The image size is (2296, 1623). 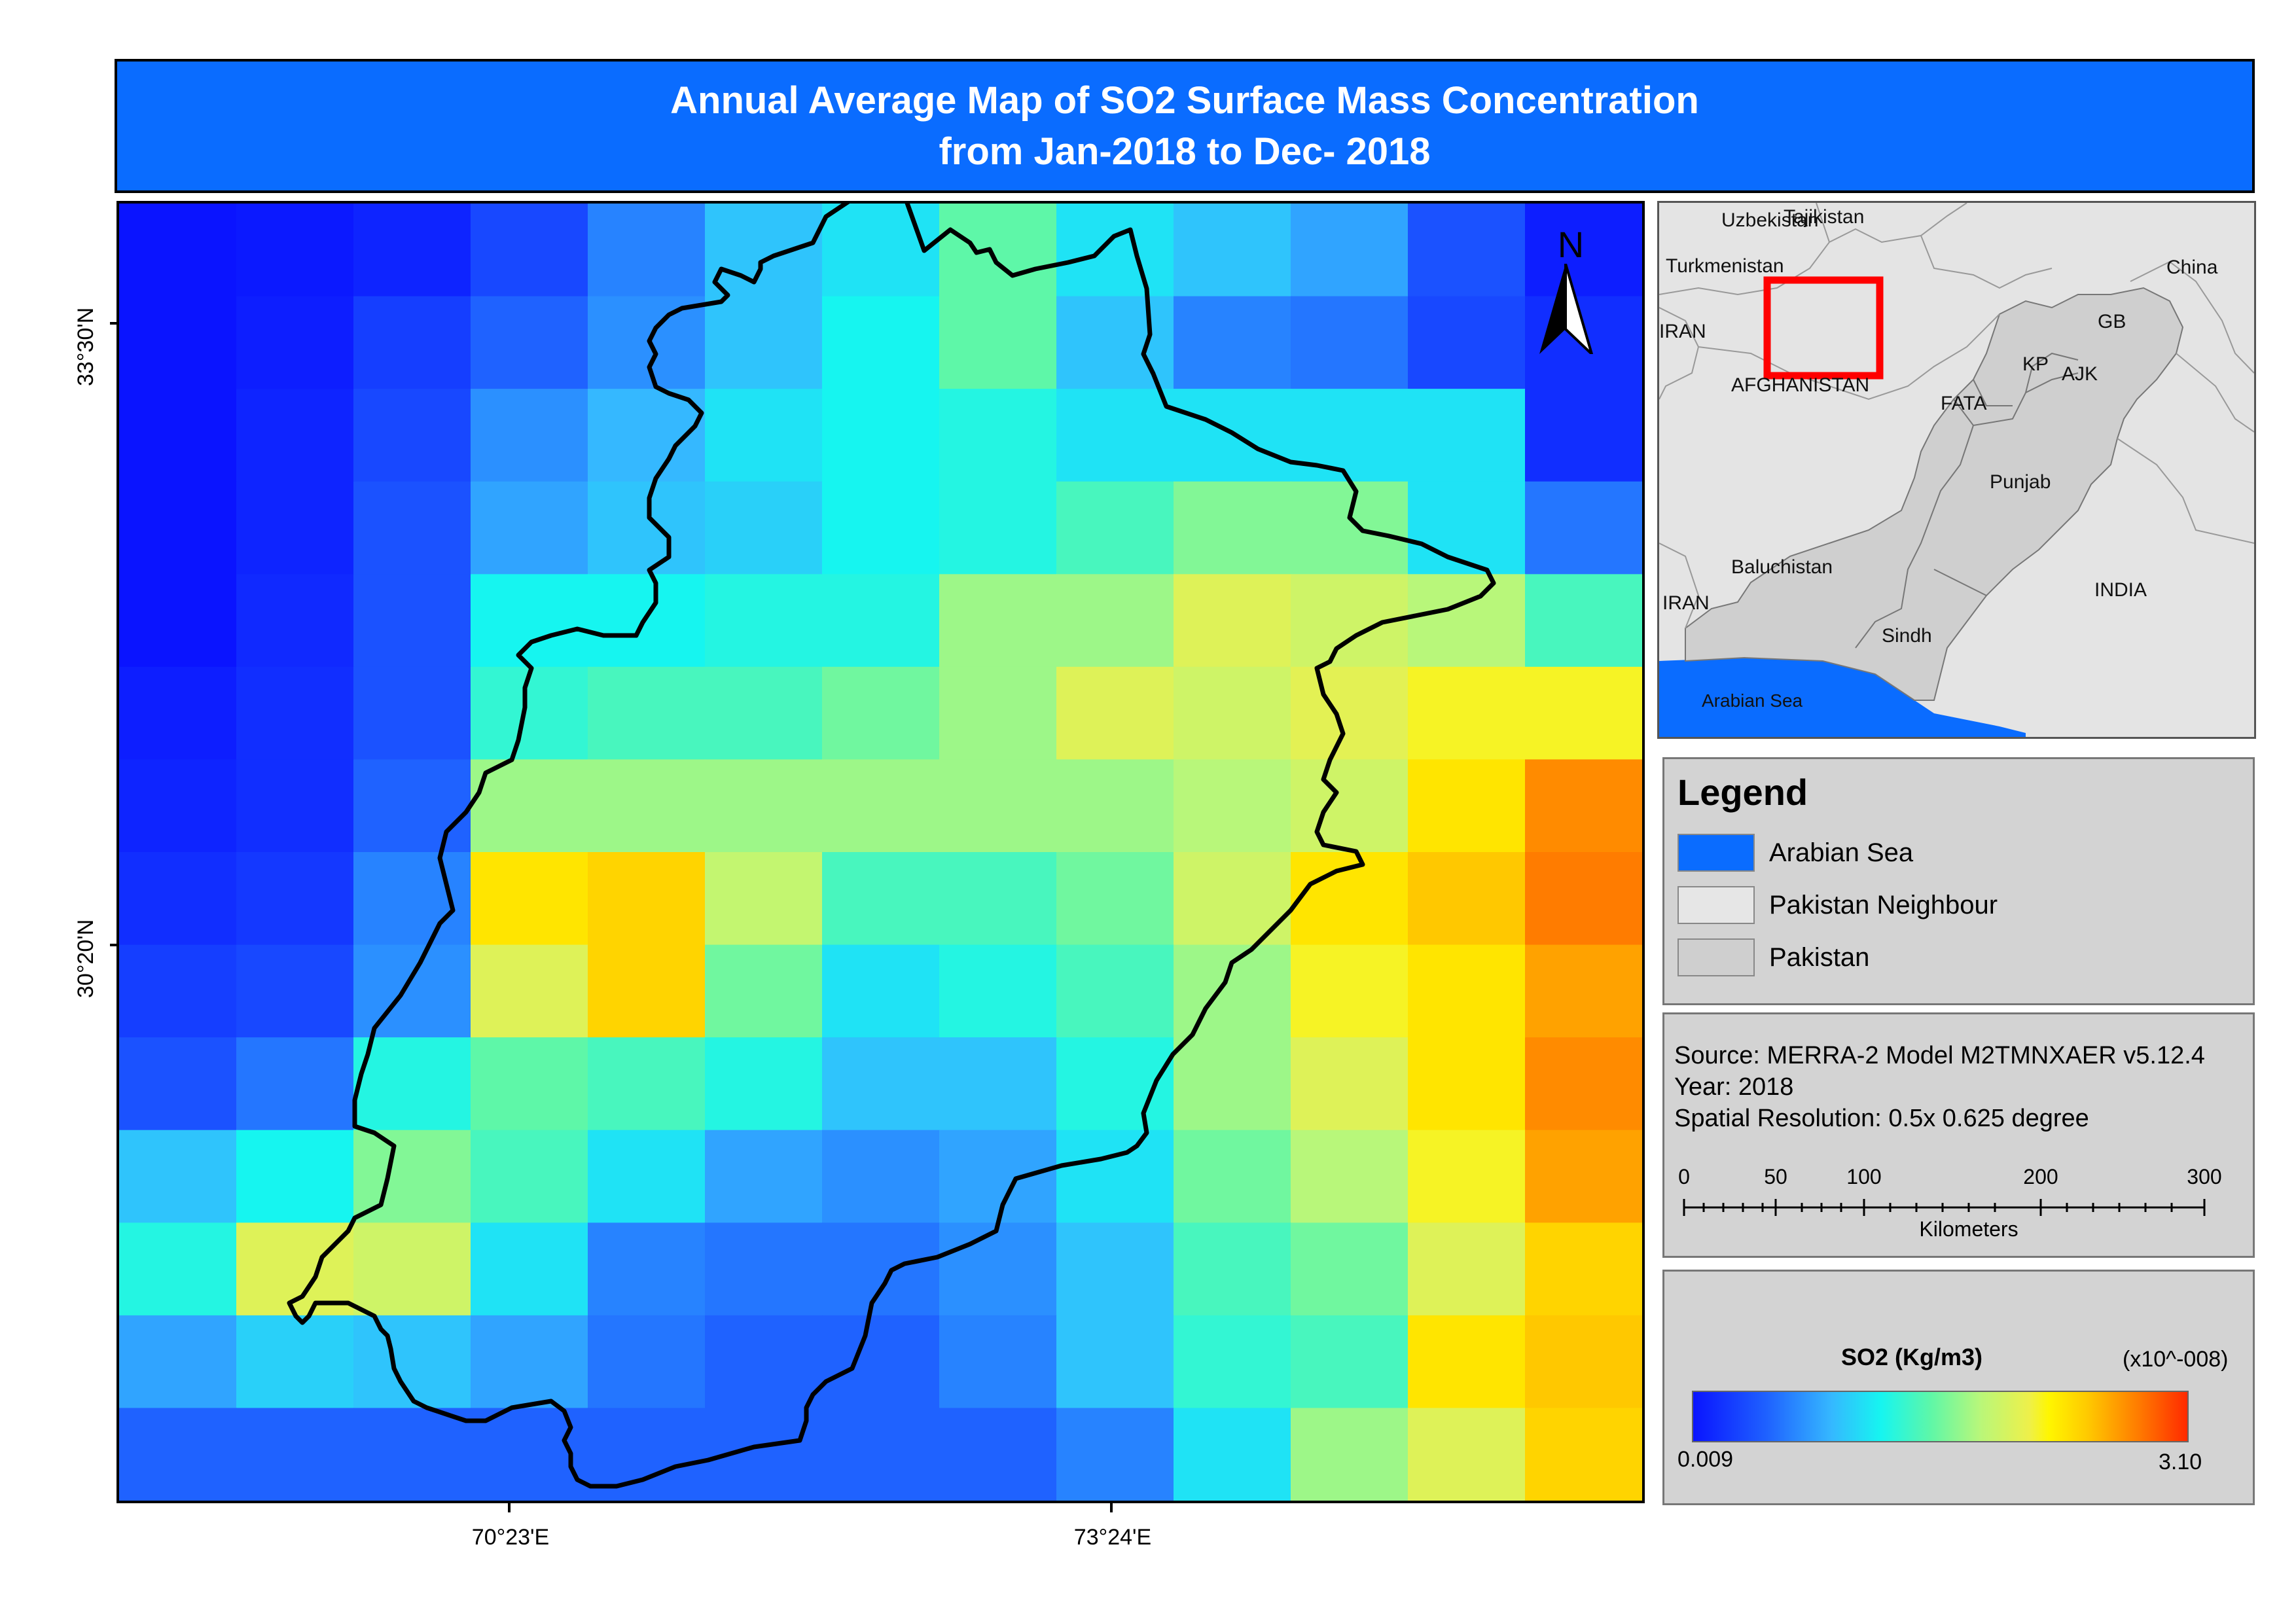 I want to click on colorbar-multiplier: (x10^-008), so click(x=2176, y=1360).